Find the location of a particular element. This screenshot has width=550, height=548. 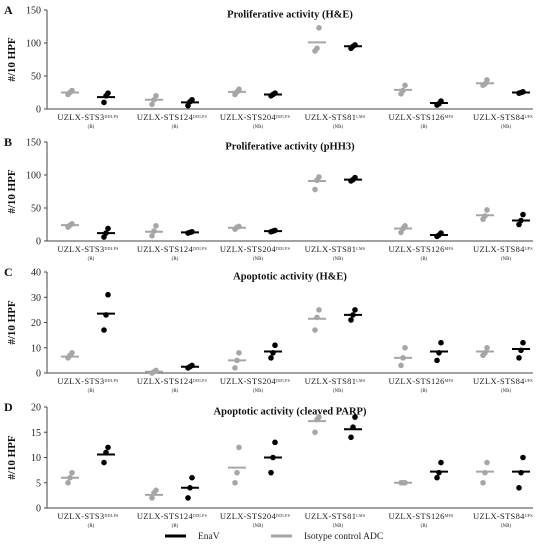

legend-label-enav: EnaV is located at coordinates (209, 537).